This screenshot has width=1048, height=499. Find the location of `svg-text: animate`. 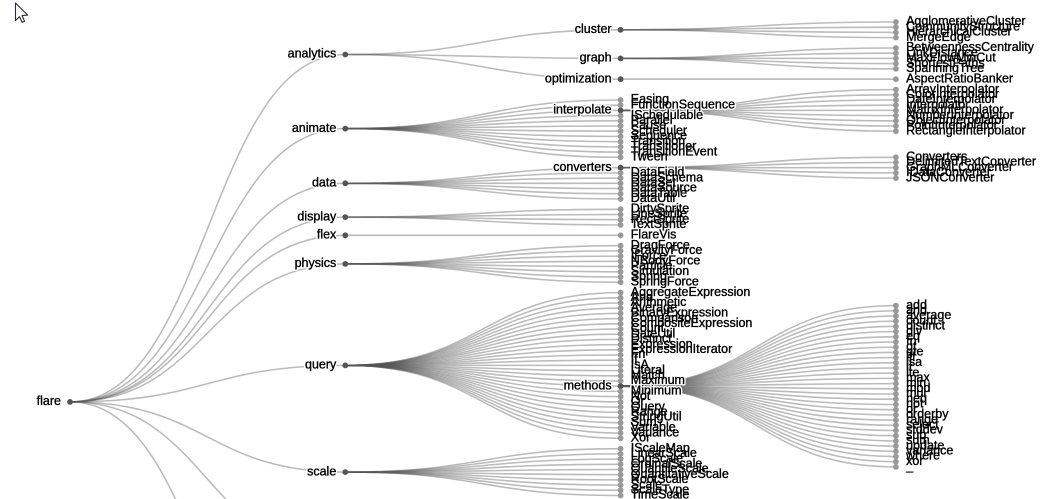

svg-text: animate is located at coordinates (314, 128).